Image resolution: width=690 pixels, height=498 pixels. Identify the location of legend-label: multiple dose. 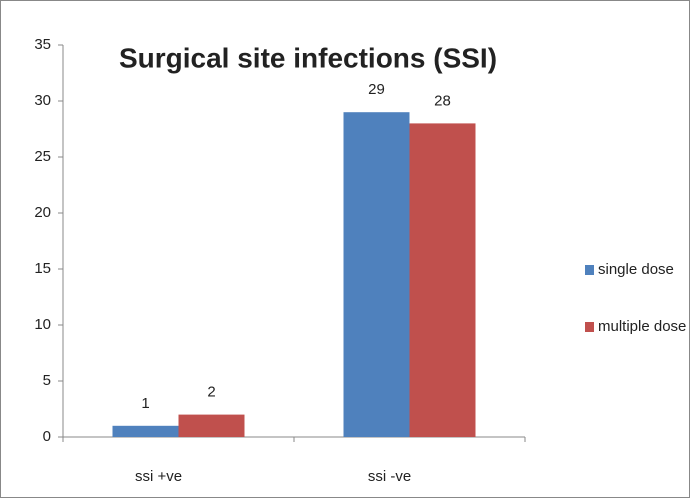
(642, 326).